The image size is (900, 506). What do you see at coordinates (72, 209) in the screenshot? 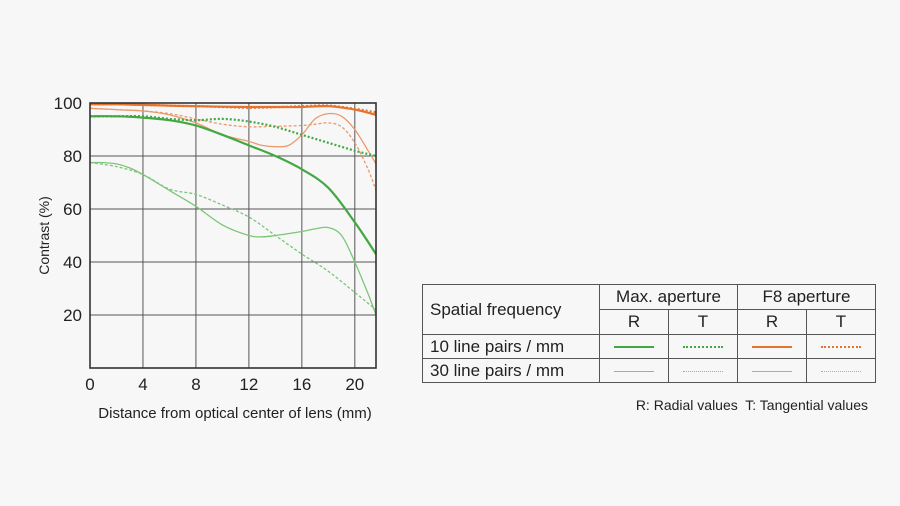
I see `y-tick-label: 60` at bounding box center [72, 209].